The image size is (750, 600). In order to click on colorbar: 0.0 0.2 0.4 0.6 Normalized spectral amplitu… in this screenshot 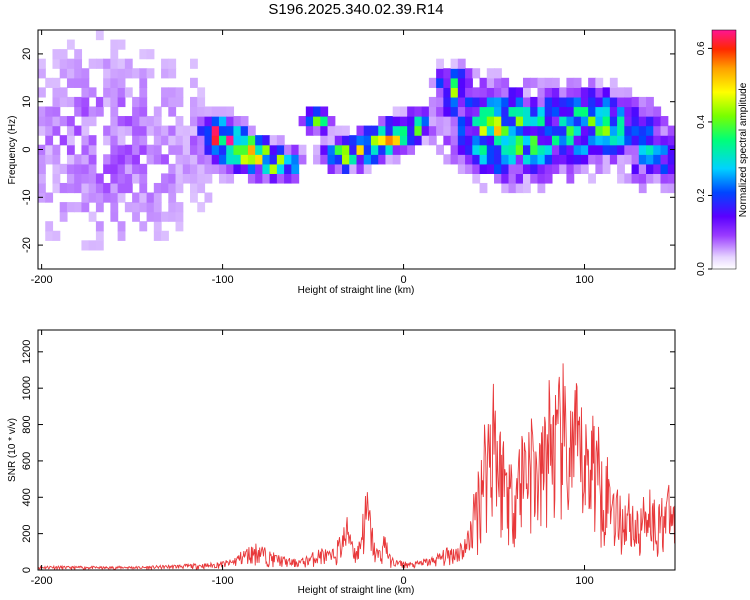, I will do `click(722, 152)`.